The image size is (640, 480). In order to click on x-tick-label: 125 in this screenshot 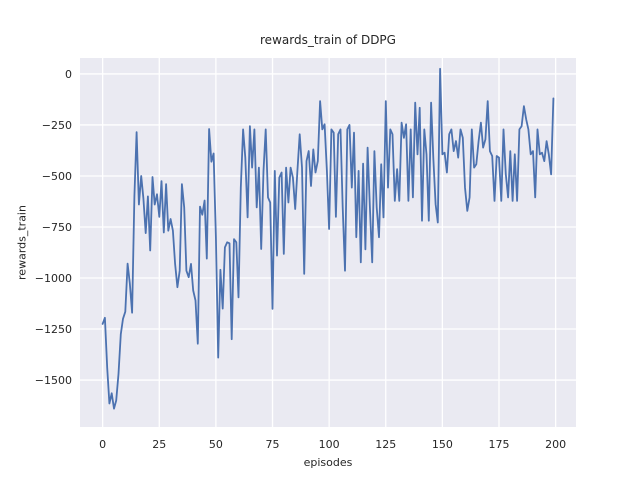, I will do `click(385, 444)`.